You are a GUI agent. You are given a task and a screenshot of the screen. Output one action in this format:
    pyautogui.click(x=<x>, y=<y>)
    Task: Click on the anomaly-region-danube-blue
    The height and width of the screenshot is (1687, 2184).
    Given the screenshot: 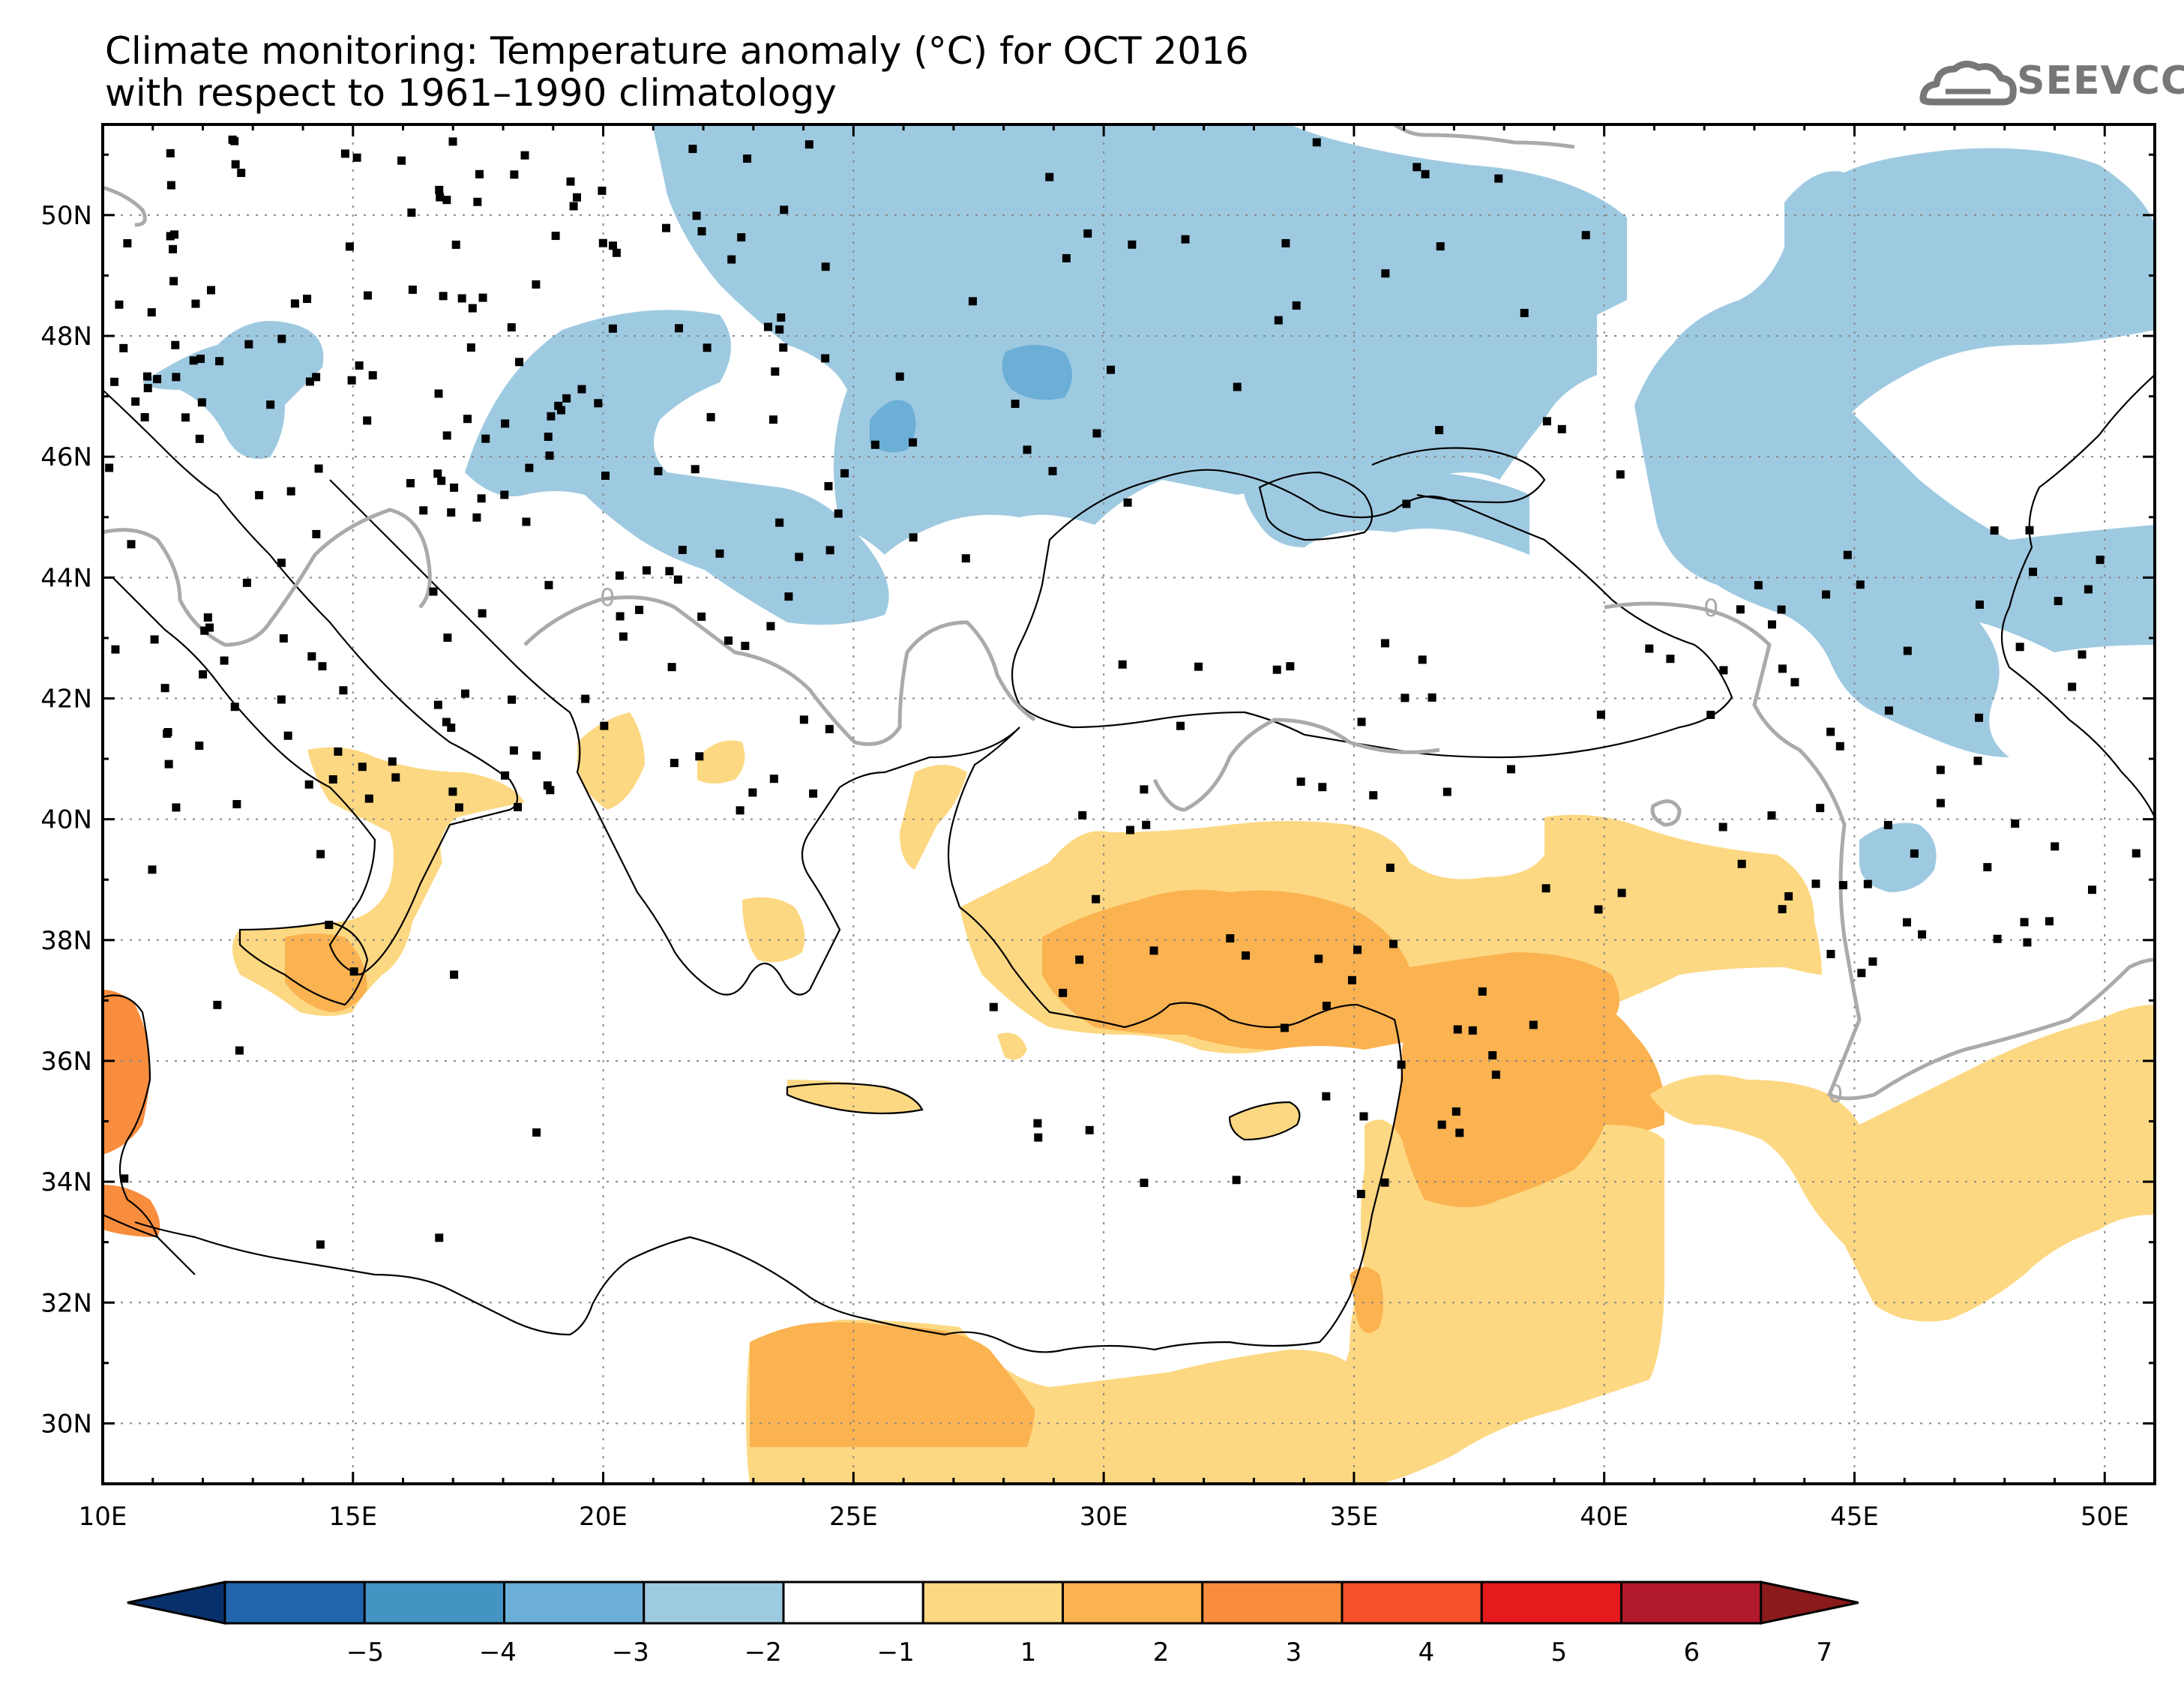 What is the action you would take?
    pyautogui.click(x=677, y=467)
    